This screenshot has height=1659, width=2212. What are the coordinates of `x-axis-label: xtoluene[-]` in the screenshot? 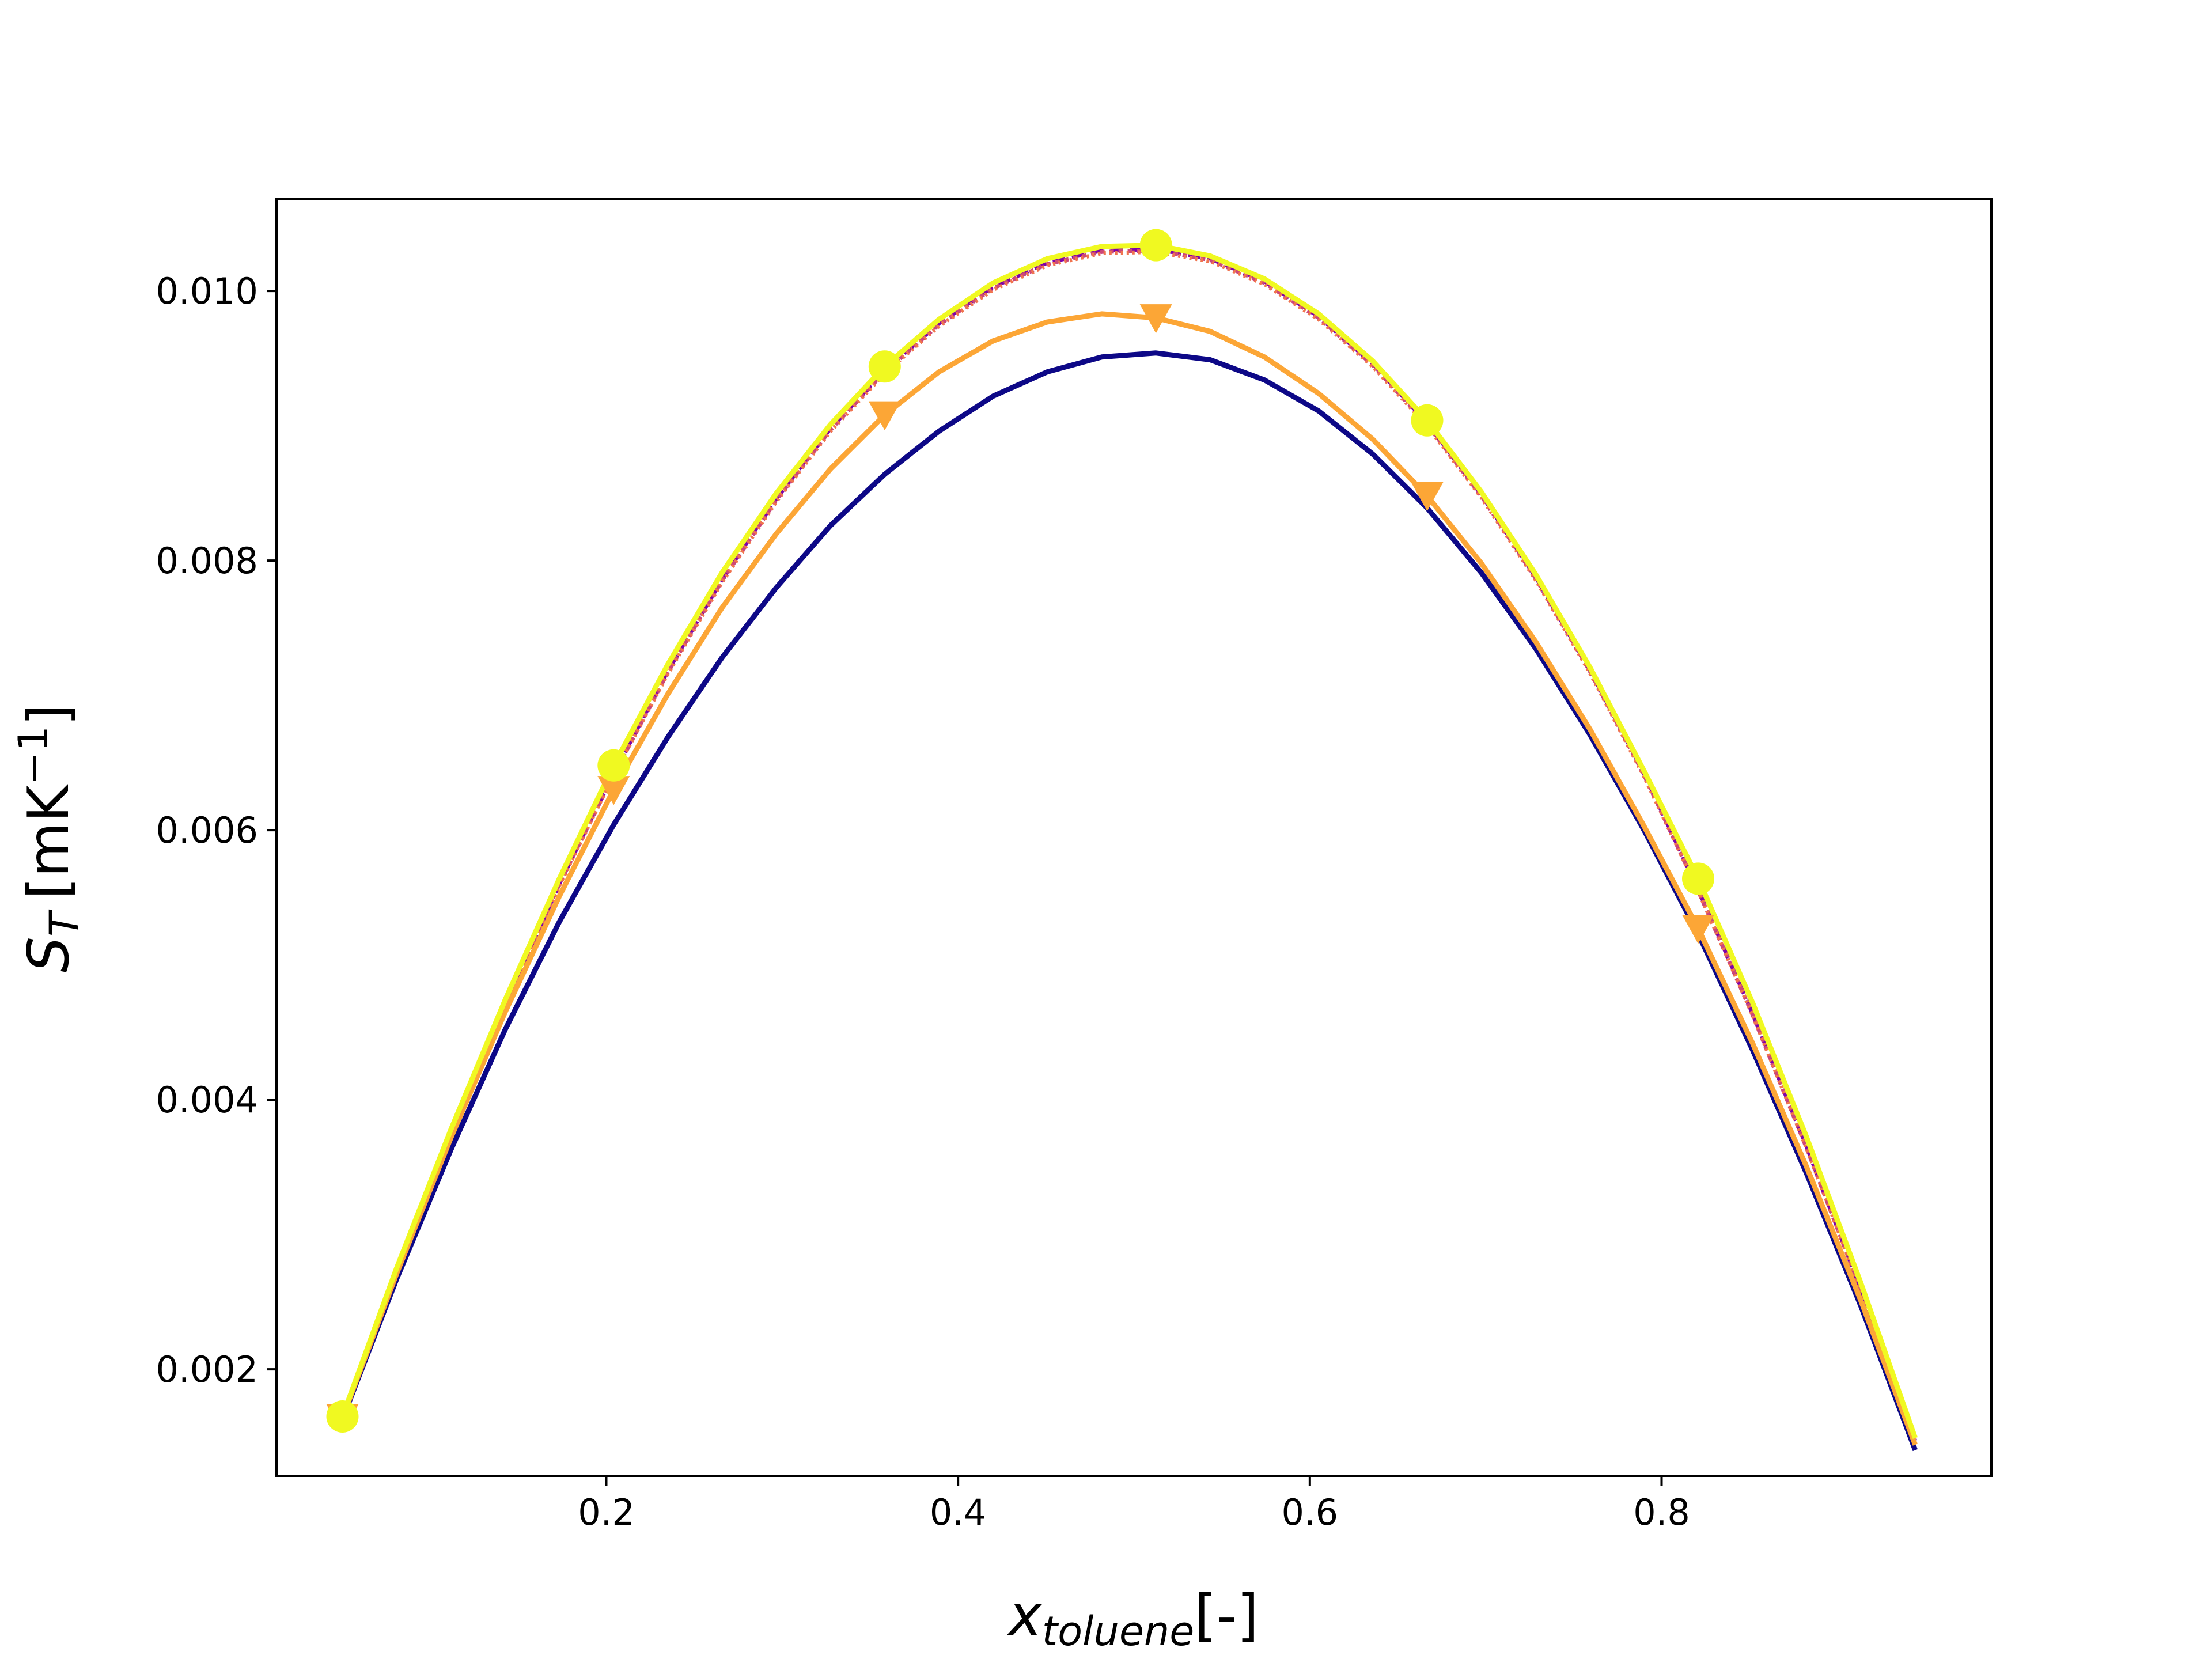 It's located at (1133, 1619).